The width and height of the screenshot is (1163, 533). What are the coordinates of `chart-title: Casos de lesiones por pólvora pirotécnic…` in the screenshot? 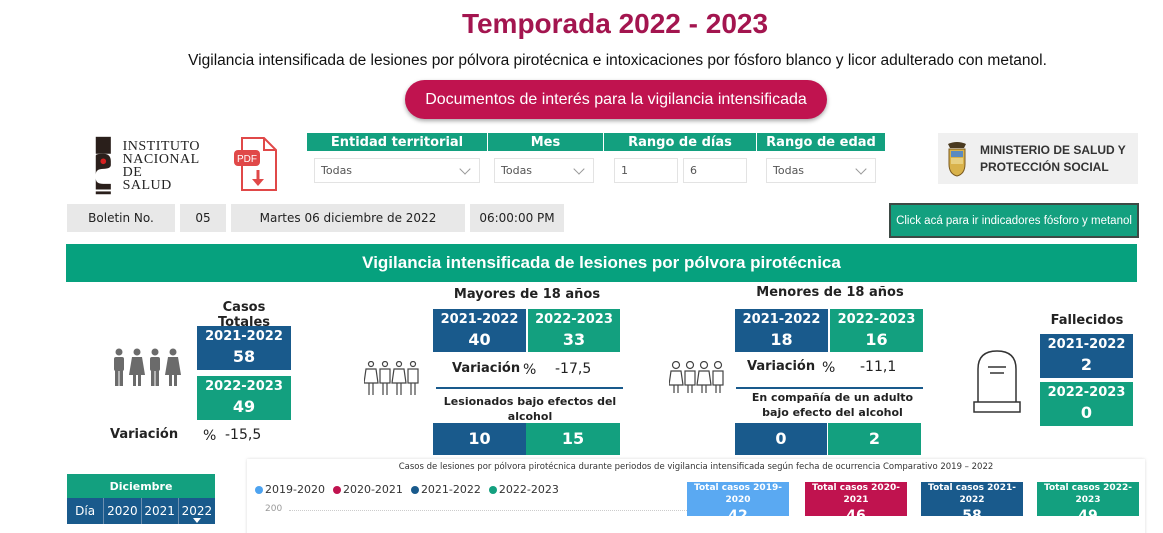 It's located at (696, 467).